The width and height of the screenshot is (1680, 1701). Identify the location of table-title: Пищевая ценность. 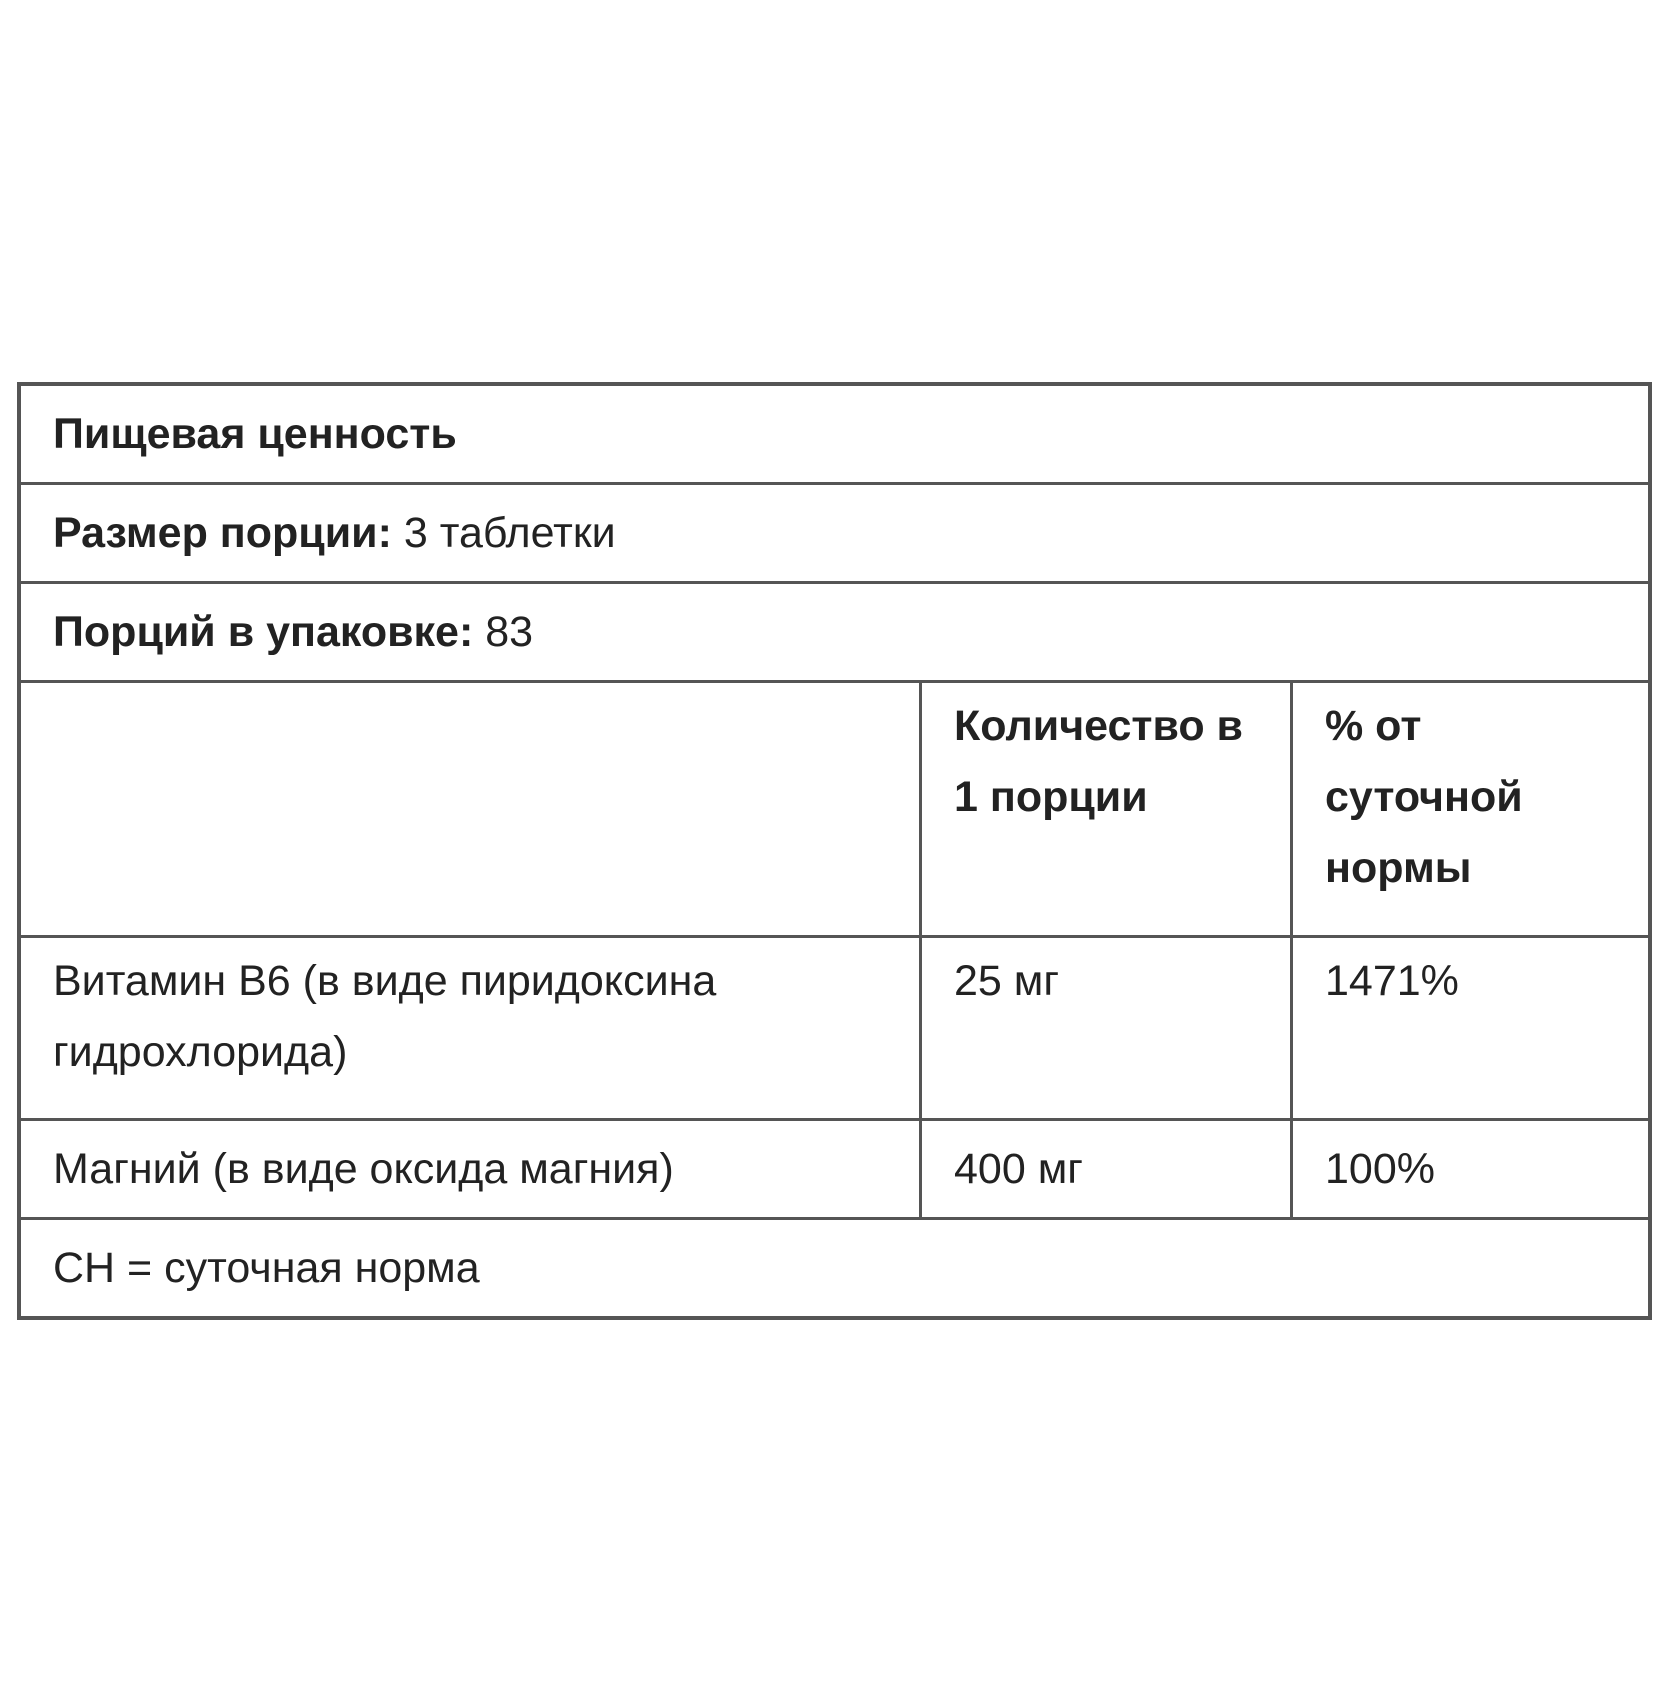
(834, 433).